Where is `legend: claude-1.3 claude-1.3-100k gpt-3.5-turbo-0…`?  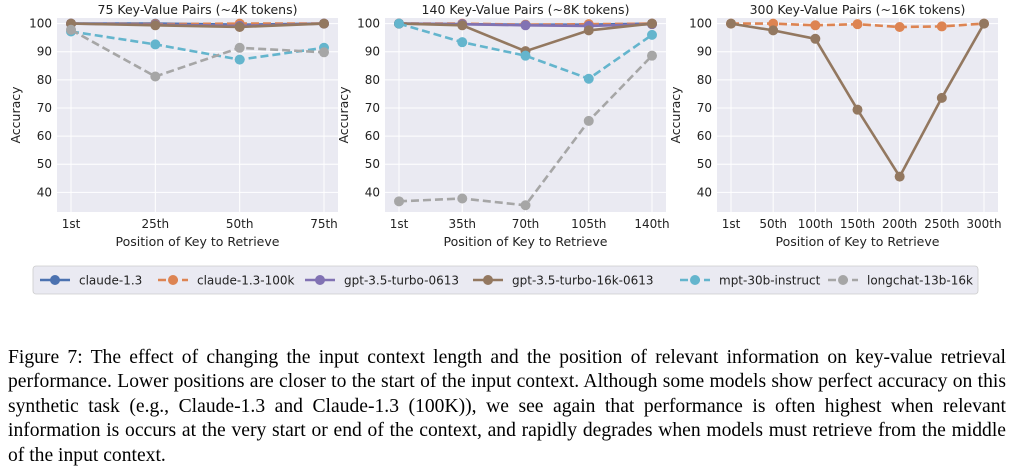 legend: claude-1.3 claude-1.3-100k gpt-3.5-turbo-0… is located at coordinates (505, 280).